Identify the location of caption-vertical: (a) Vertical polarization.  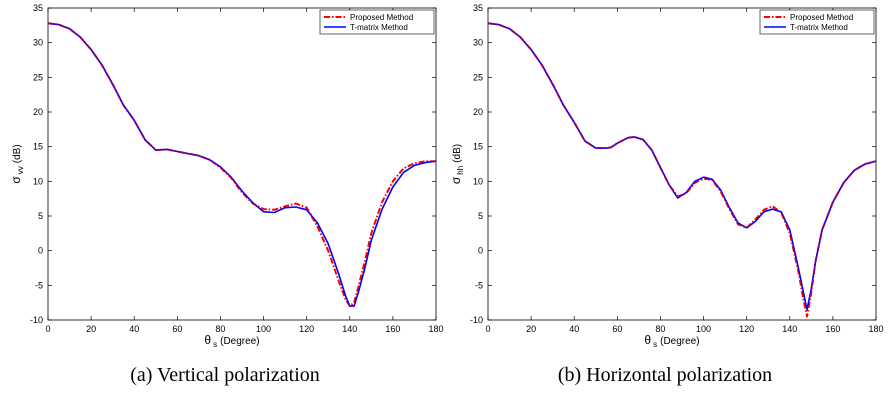
(225, 375).